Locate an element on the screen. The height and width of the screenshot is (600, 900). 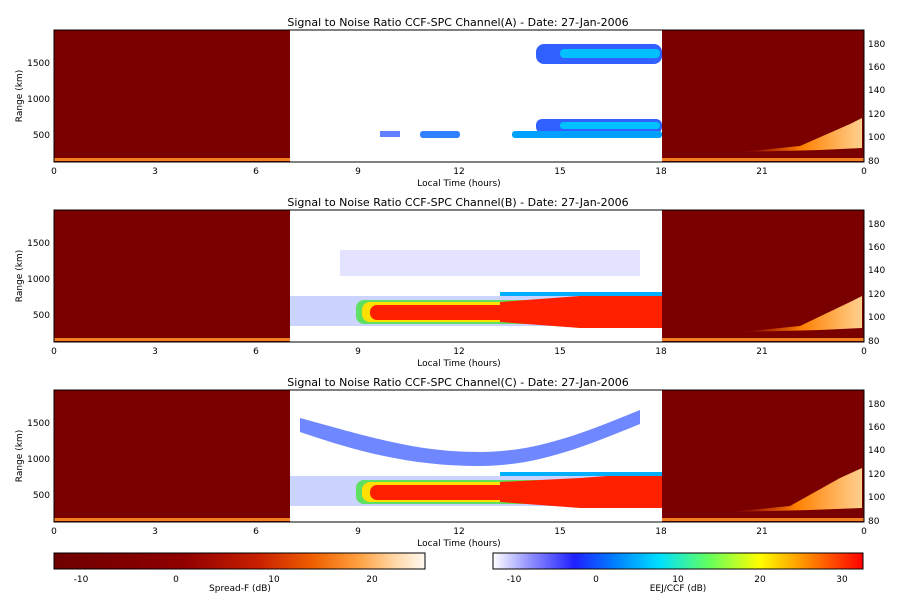
panel-c-xtick: 6 is located at coordinates (256, 532).